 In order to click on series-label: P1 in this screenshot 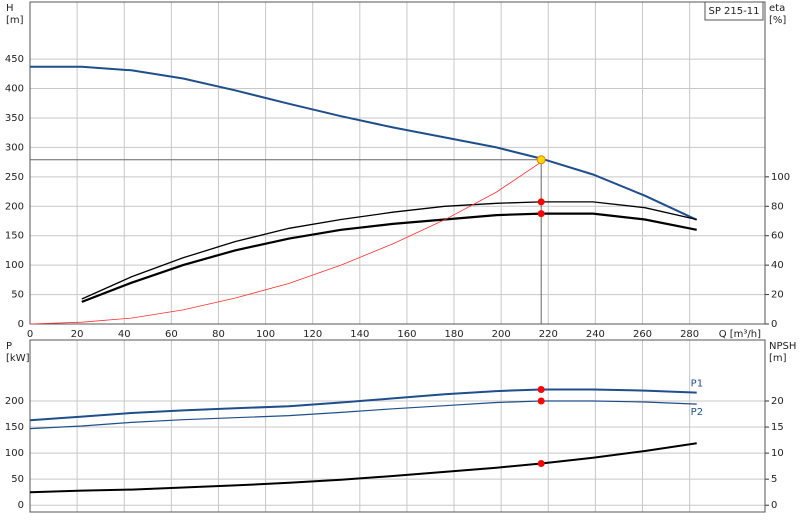, I will do `click(697, 384)`.